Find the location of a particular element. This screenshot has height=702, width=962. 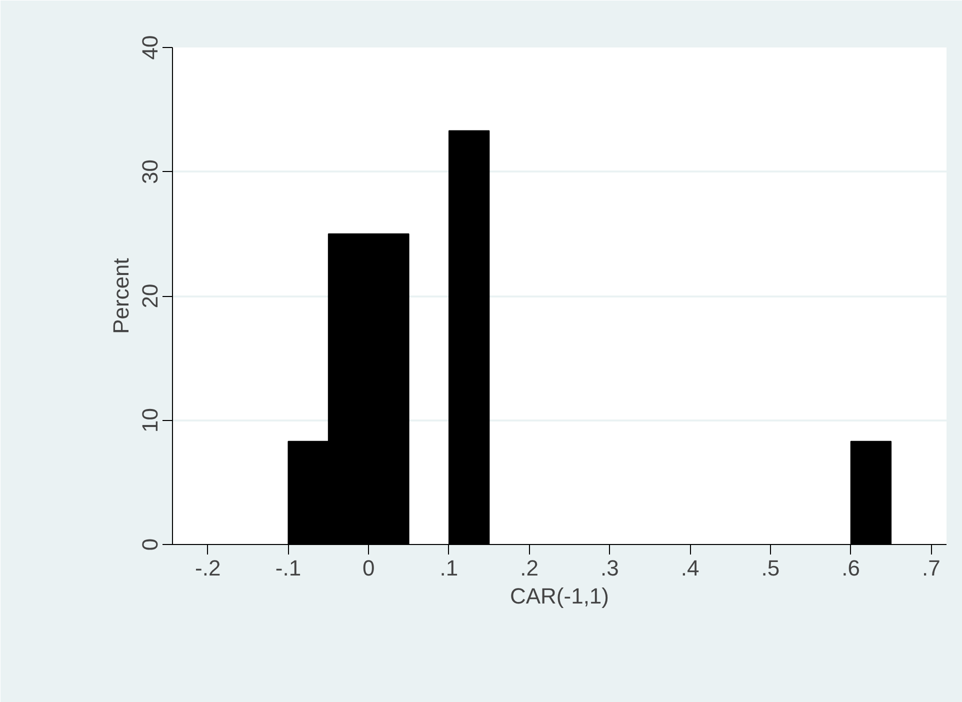

y-tick-label: 0 is located at coordinates (150, 544).